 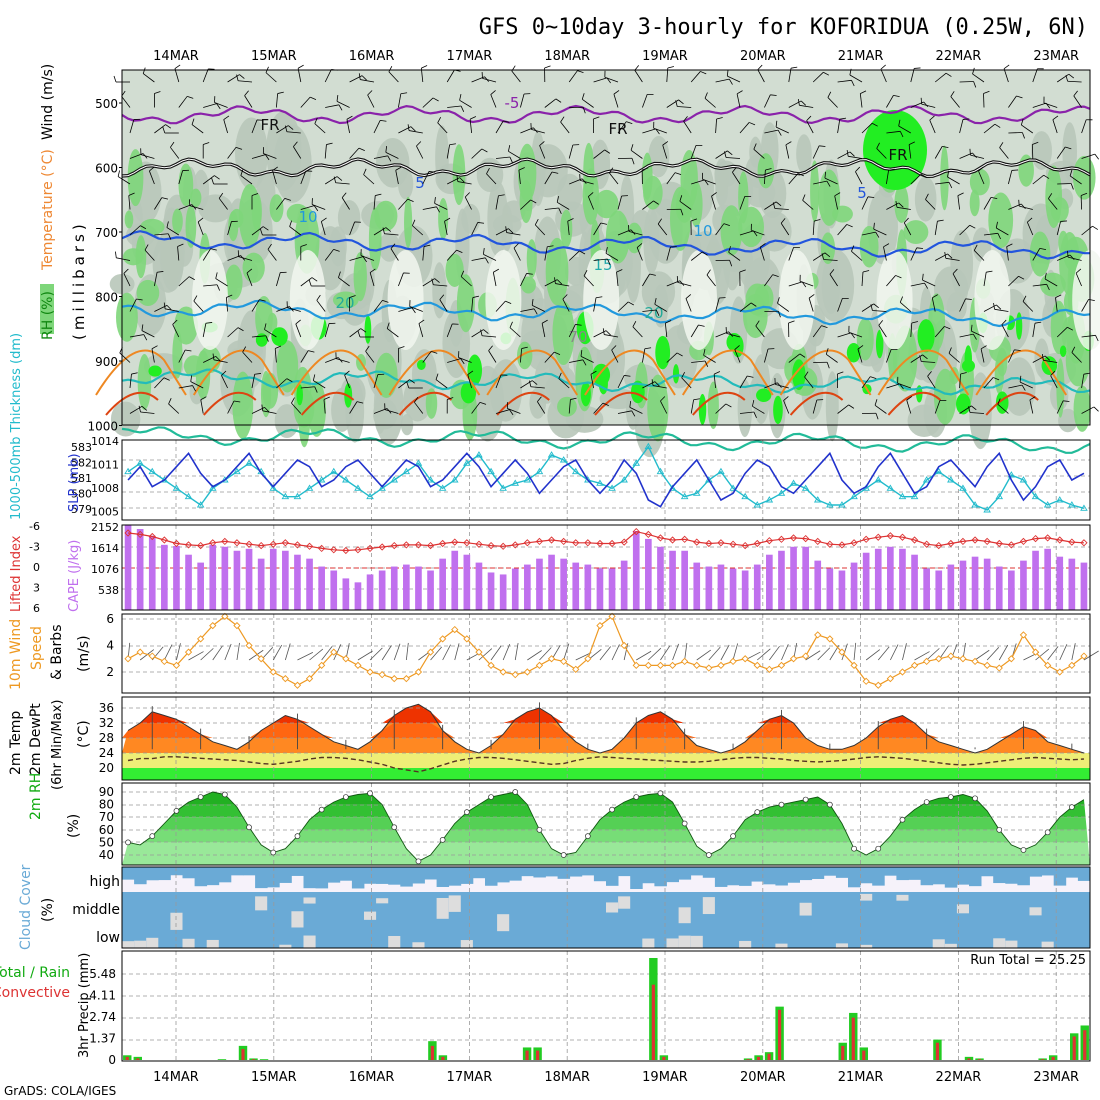 What do you see at coordinates (37, 648) in the screenshot?
I see `wind-label-b: Speed` at bounding box center [37, 648].